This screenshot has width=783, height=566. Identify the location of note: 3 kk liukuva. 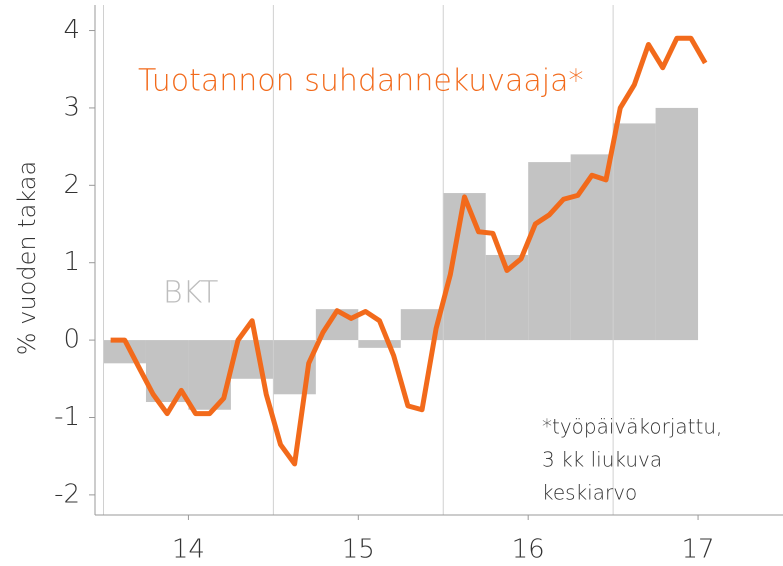
(602, 460).